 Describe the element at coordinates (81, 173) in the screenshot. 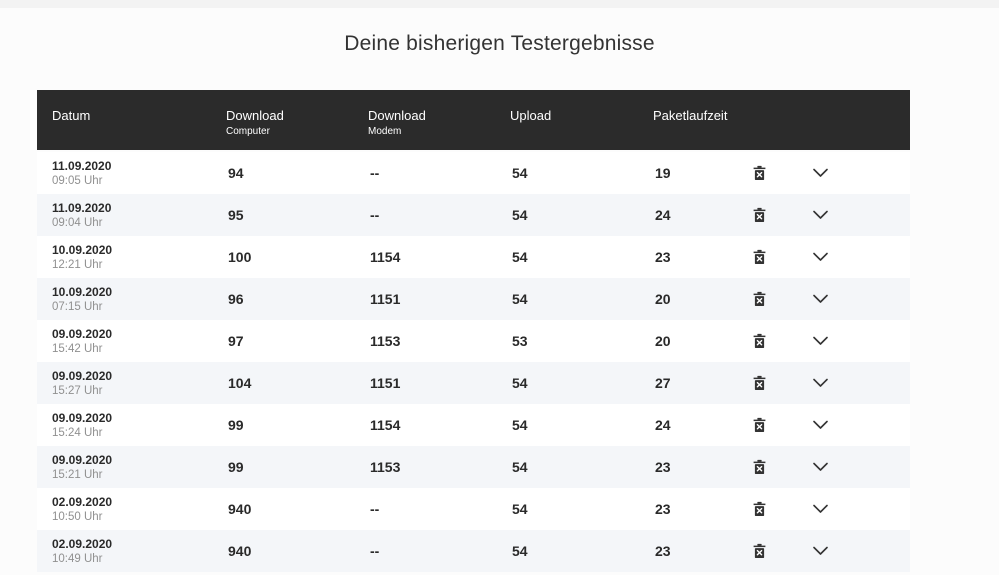

I see `result-datetime: 11.09.2020 09:05 Uhr` at that location.